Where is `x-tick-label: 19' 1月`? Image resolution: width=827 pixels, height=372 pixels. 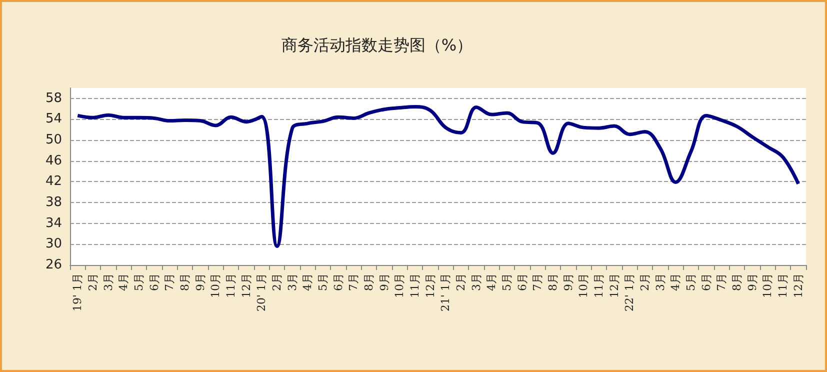
x-tick-label: 19' 1月 is located at coordinates (77, 292).